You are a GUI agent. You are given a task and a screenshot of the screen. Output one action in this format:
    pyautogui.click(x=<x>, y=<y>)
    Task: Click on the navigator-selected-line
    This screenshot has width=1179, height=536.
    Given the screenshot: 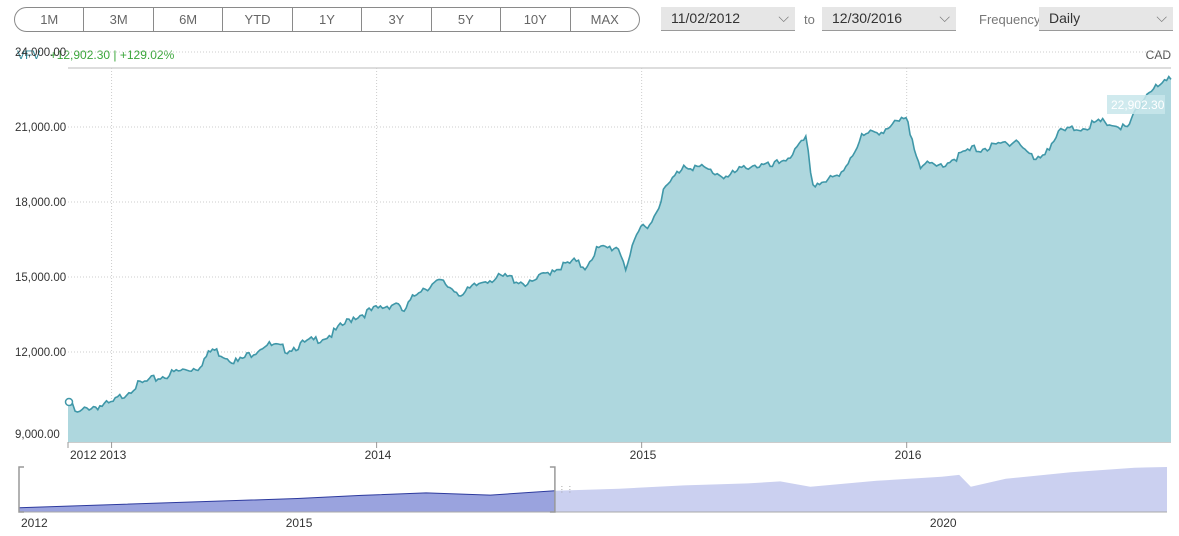 What is the action you would take?
    pyautogui.click(x=287, y=499)
    